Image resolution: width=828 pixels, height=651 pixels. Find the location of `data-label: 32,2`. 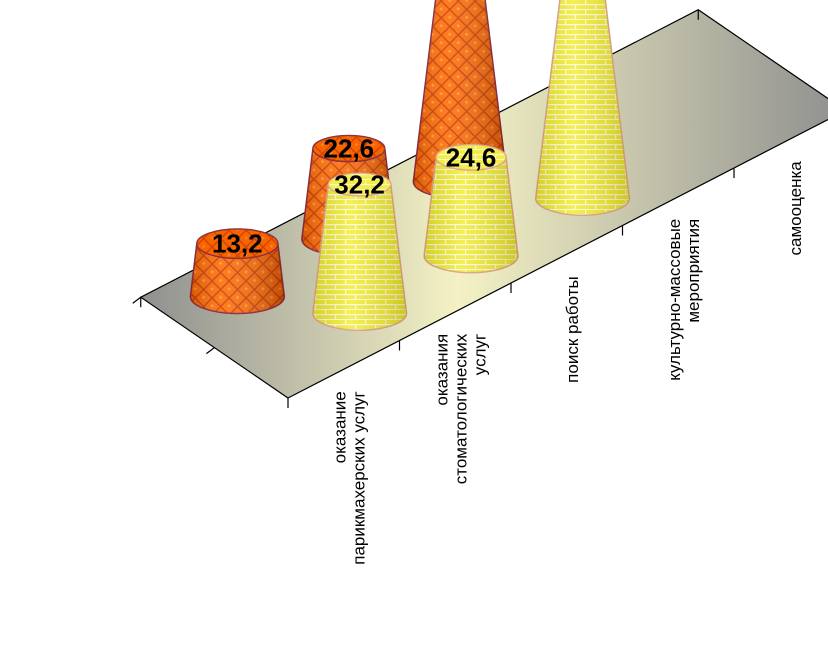

data-label: 32,2 is located at coordinates (359, 184).